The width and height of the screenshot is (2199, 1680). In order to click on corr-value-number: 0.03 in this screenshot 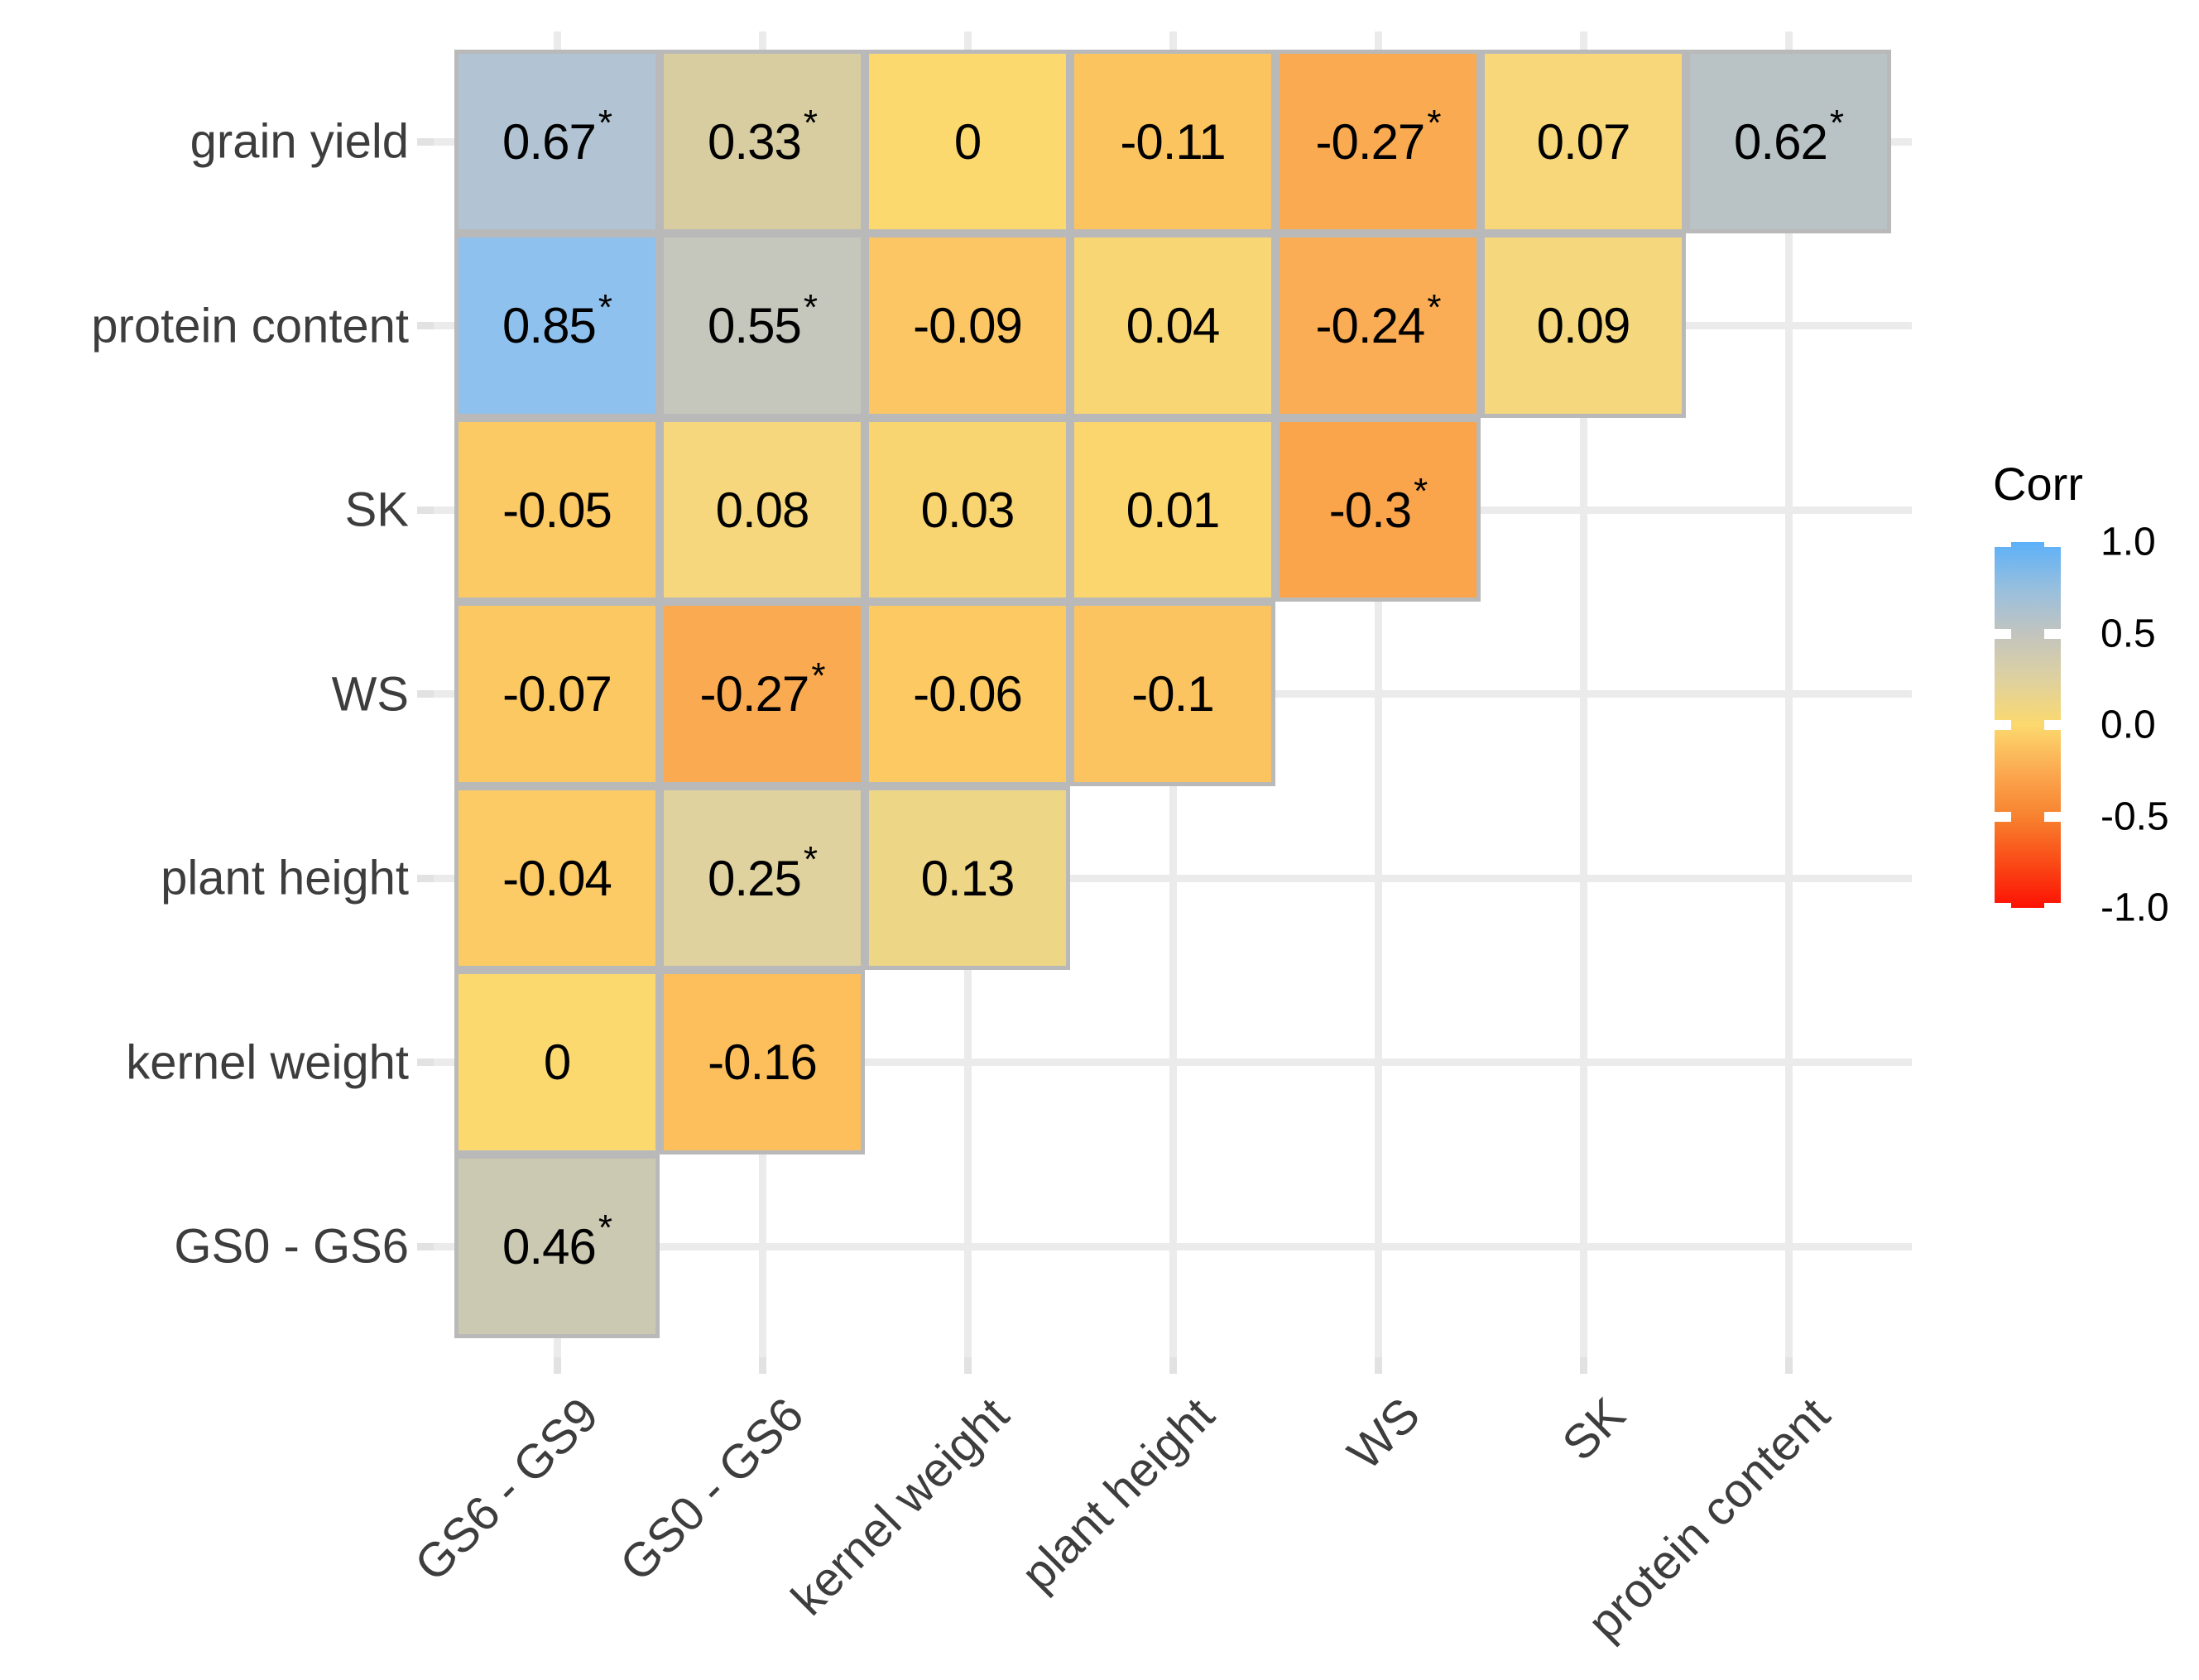, I will do `click(967, 510)`.